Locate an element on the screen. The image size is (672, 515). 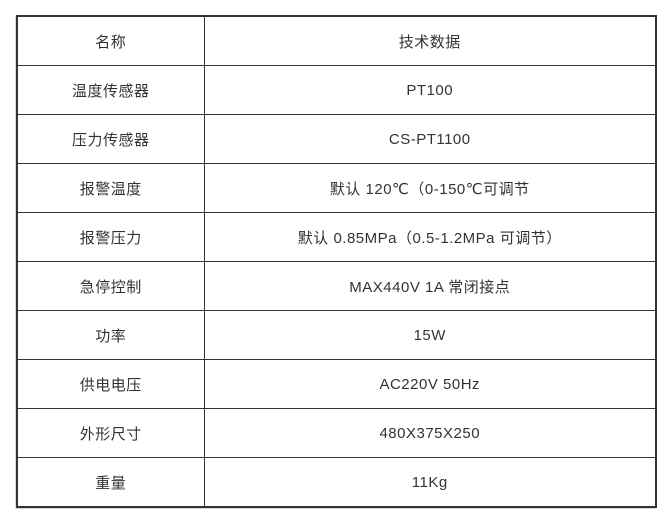
header-name-cell: 名称 is located at coordinates (110, 40).